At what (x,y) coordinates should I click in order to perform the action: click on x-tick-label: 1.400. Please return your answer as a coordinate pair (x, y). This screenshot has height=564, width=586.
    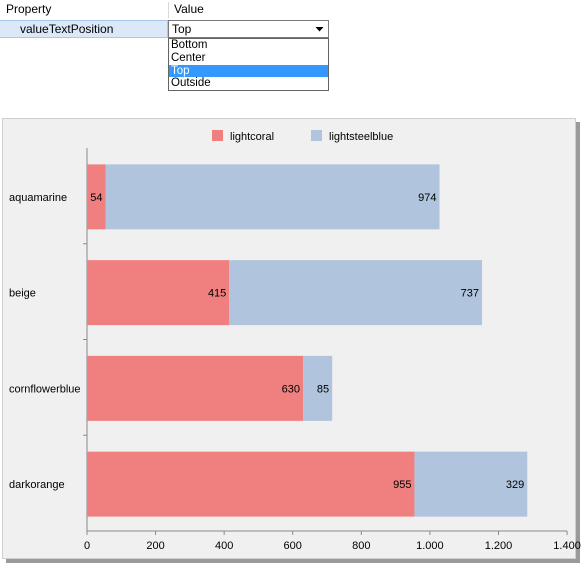
    Looking at the image, I should click on (567, 546).